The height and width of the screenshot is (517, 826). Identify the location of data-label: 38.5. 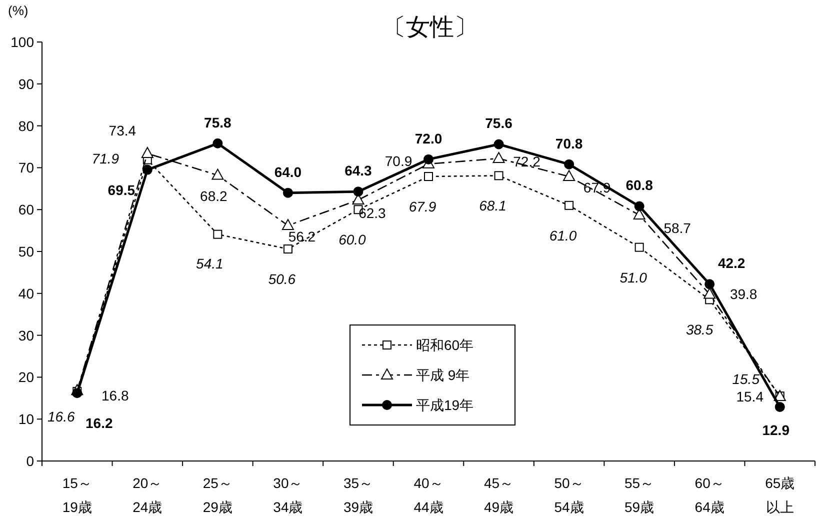
(700, 330).